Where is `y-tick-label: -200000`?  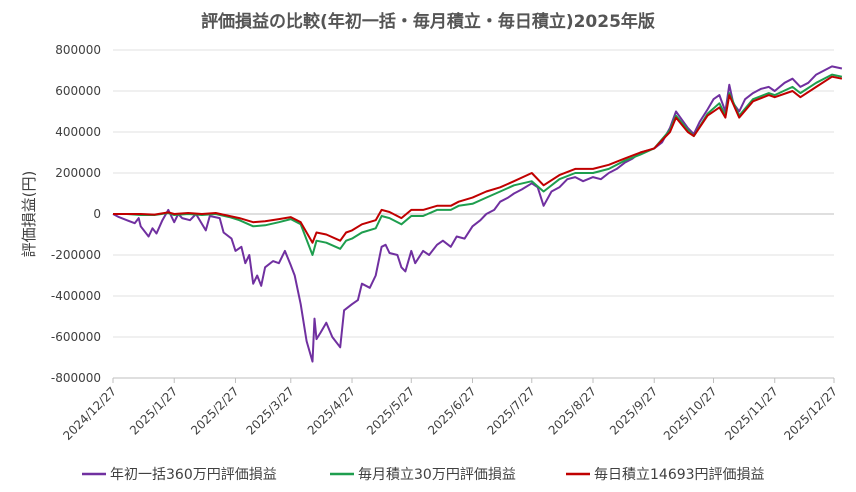
y-tick-label: -200000 is located at coordinates (76, 255).